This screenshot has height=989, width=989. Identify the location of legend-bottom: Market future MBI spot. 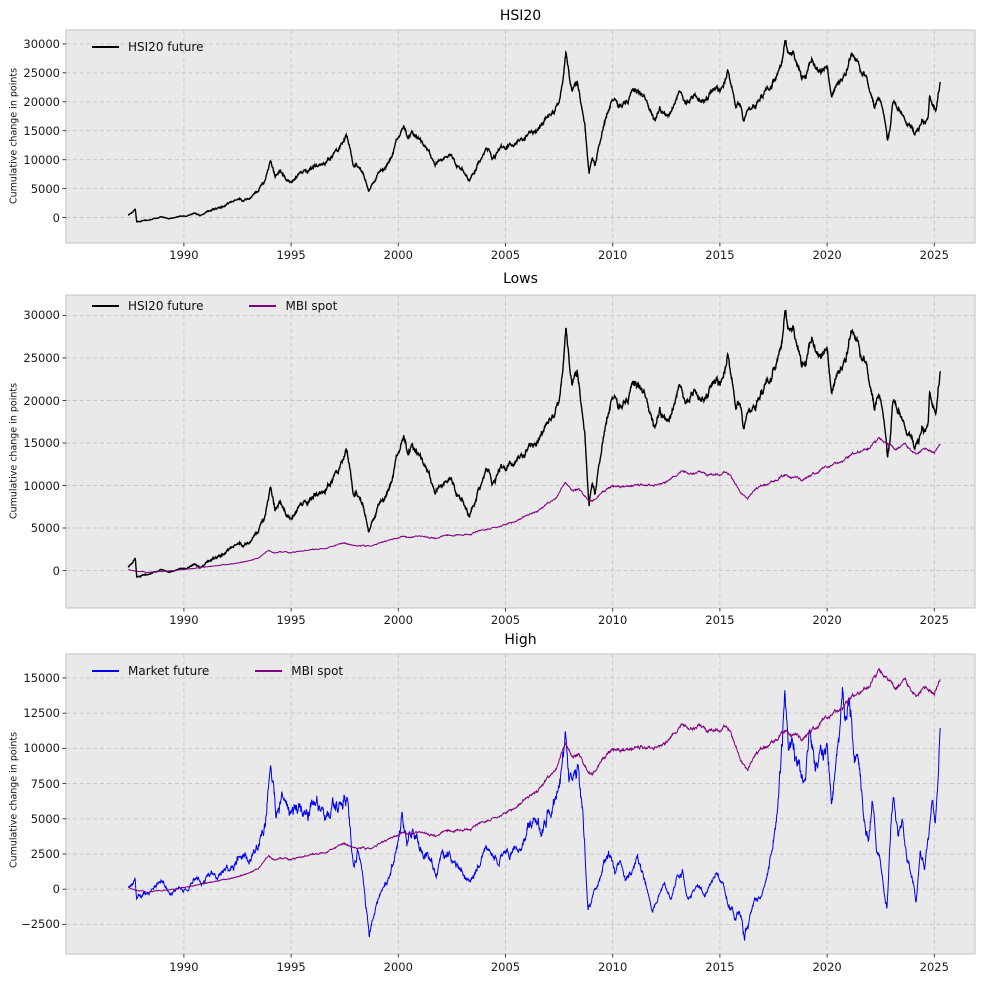
(217, 671).